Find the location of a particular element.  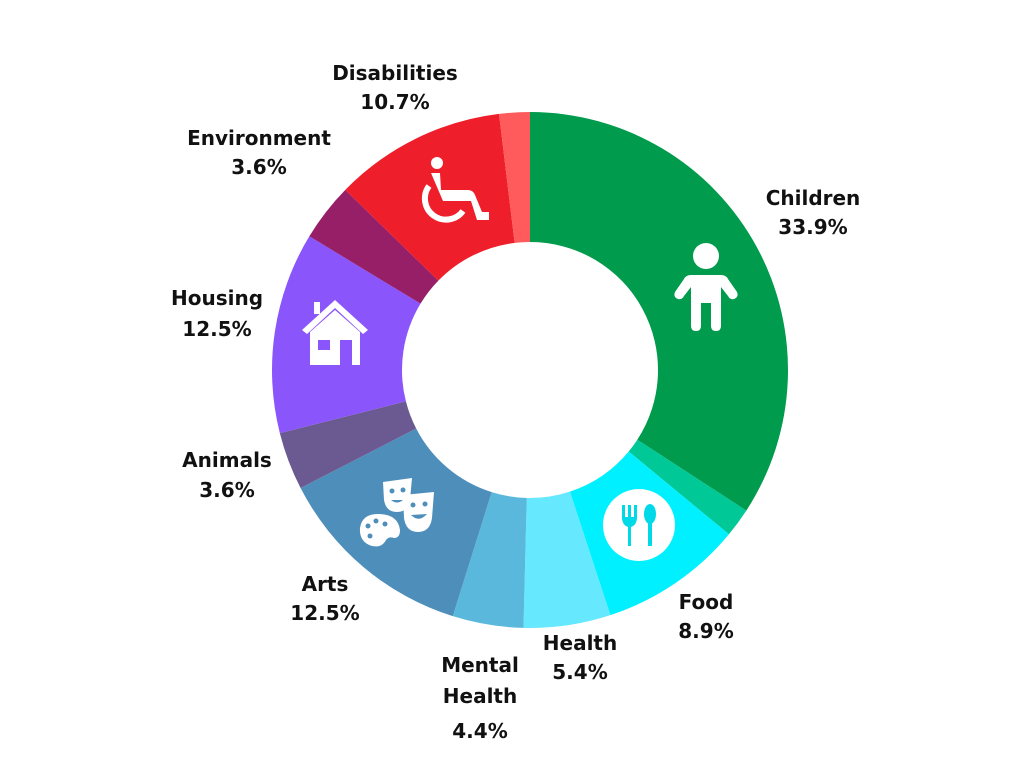

label-arts-pct: 12.5% is located at coordinates (324, 613).